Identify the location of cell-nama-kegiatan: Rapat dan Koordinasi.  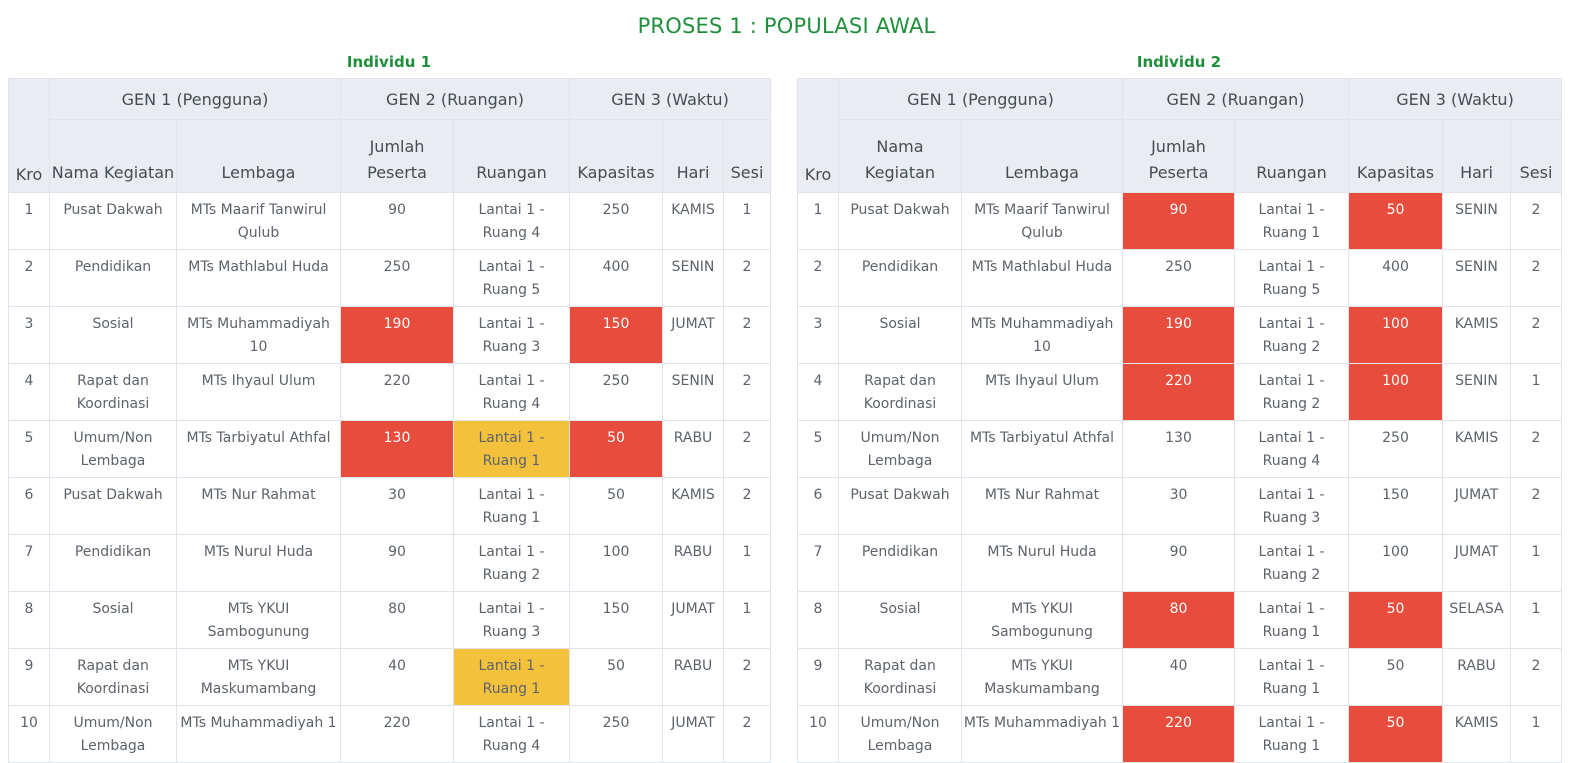
(113, 392).